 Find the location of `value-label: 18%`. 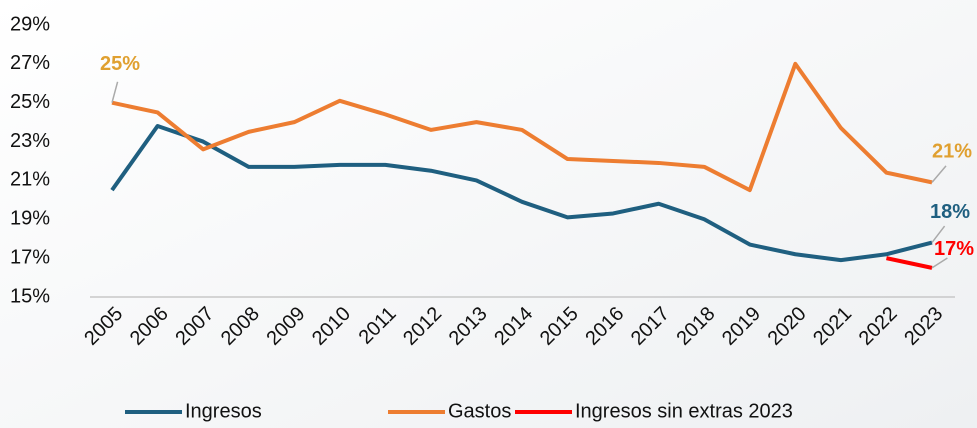

value-label: 18% is located at coordinates (950, 212).